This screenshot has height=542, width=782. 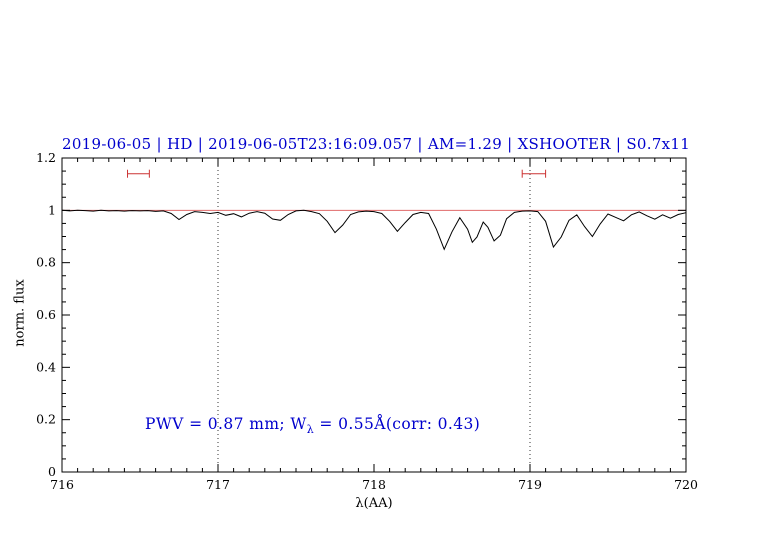 What do you see at coordinates (46, 314) in the screenshot?
I see `y-tick-label: 0.6` at bounding box center [46, 314].